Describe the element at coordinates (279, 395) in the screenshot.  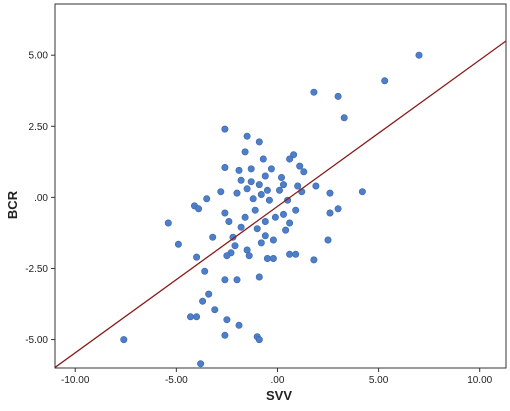
I see `x-axis-title: SVV` at that location.